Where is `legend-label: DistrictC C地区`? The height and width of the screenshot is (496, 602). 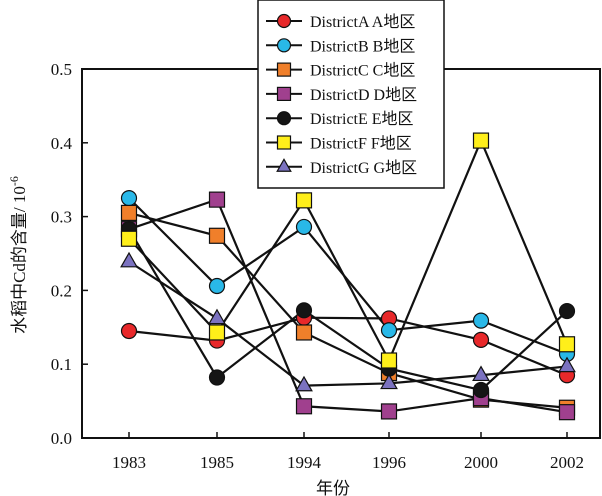 legend-label: DistrictC C地区 is located at coordinates (362, 71).